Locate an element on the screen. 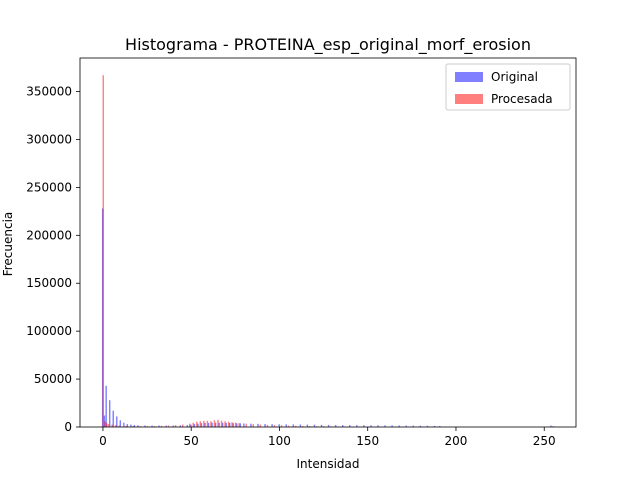 The image size is (640, 480). x-tick-label: 200 is located at coordinates (456, 441).